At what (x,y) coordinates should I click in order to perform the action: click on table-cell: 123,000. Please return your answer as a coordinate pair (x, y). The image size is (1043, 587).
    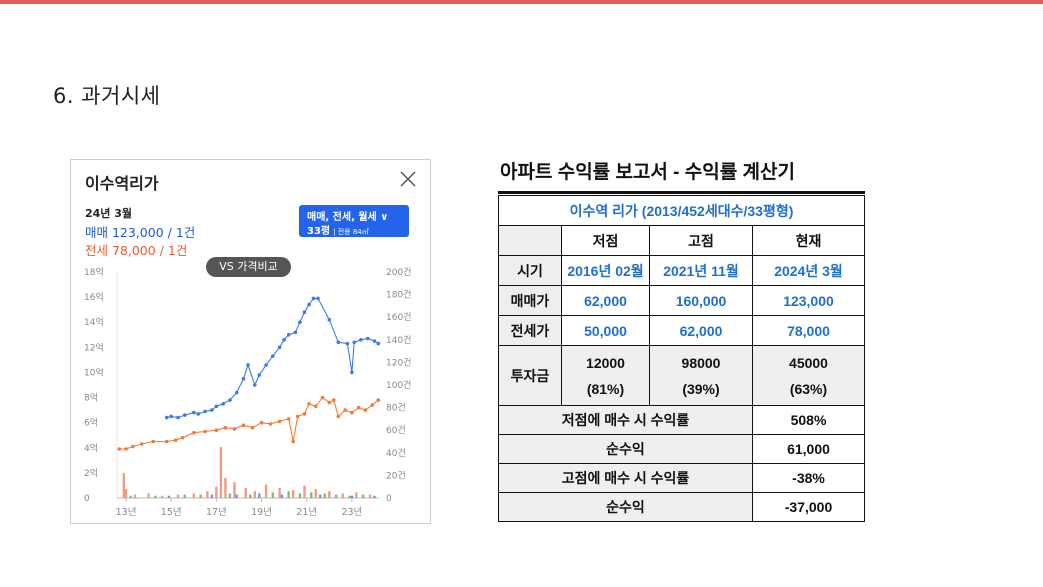
    Looking at the image, I should click on (808, 300).